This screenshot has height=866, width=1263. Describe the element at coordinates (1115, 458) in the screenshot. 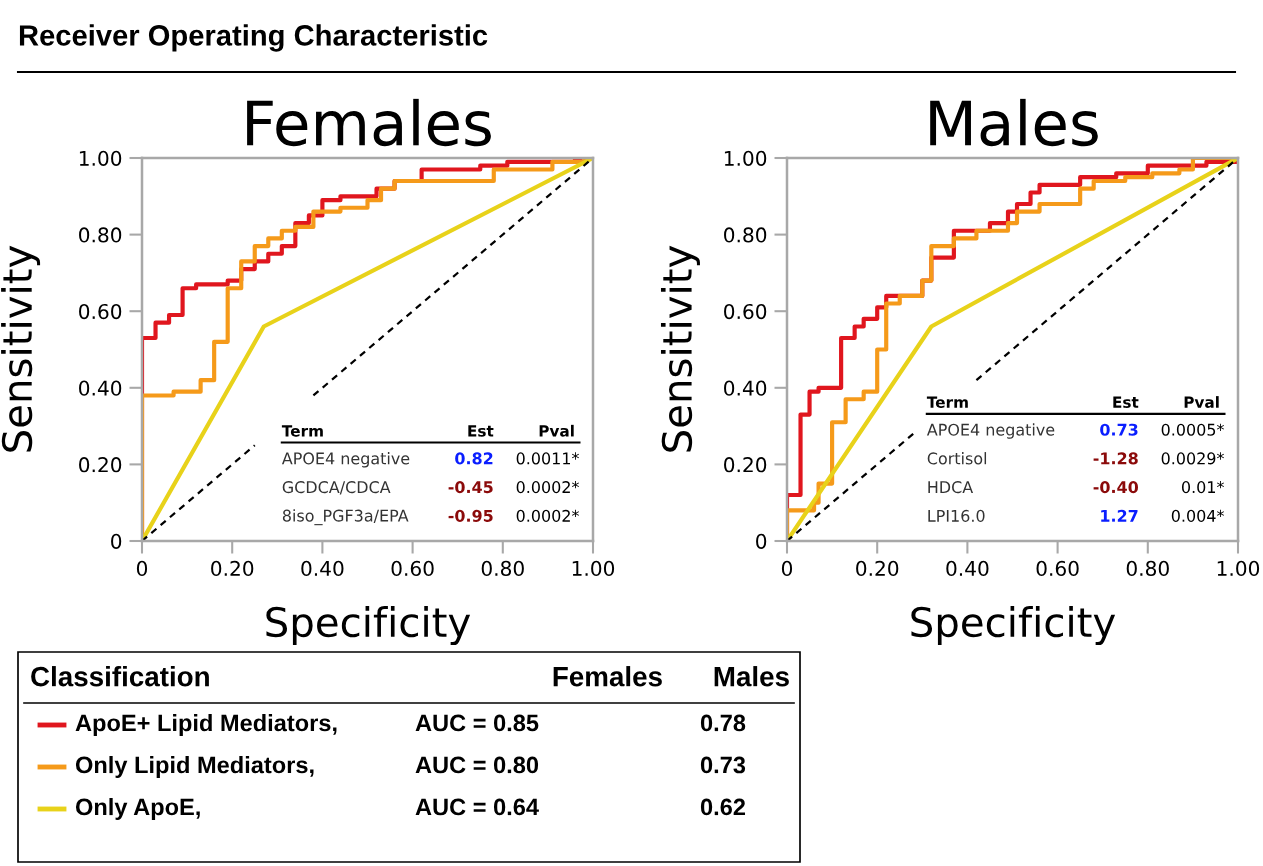

I see `annotation: -1.28` at that location.